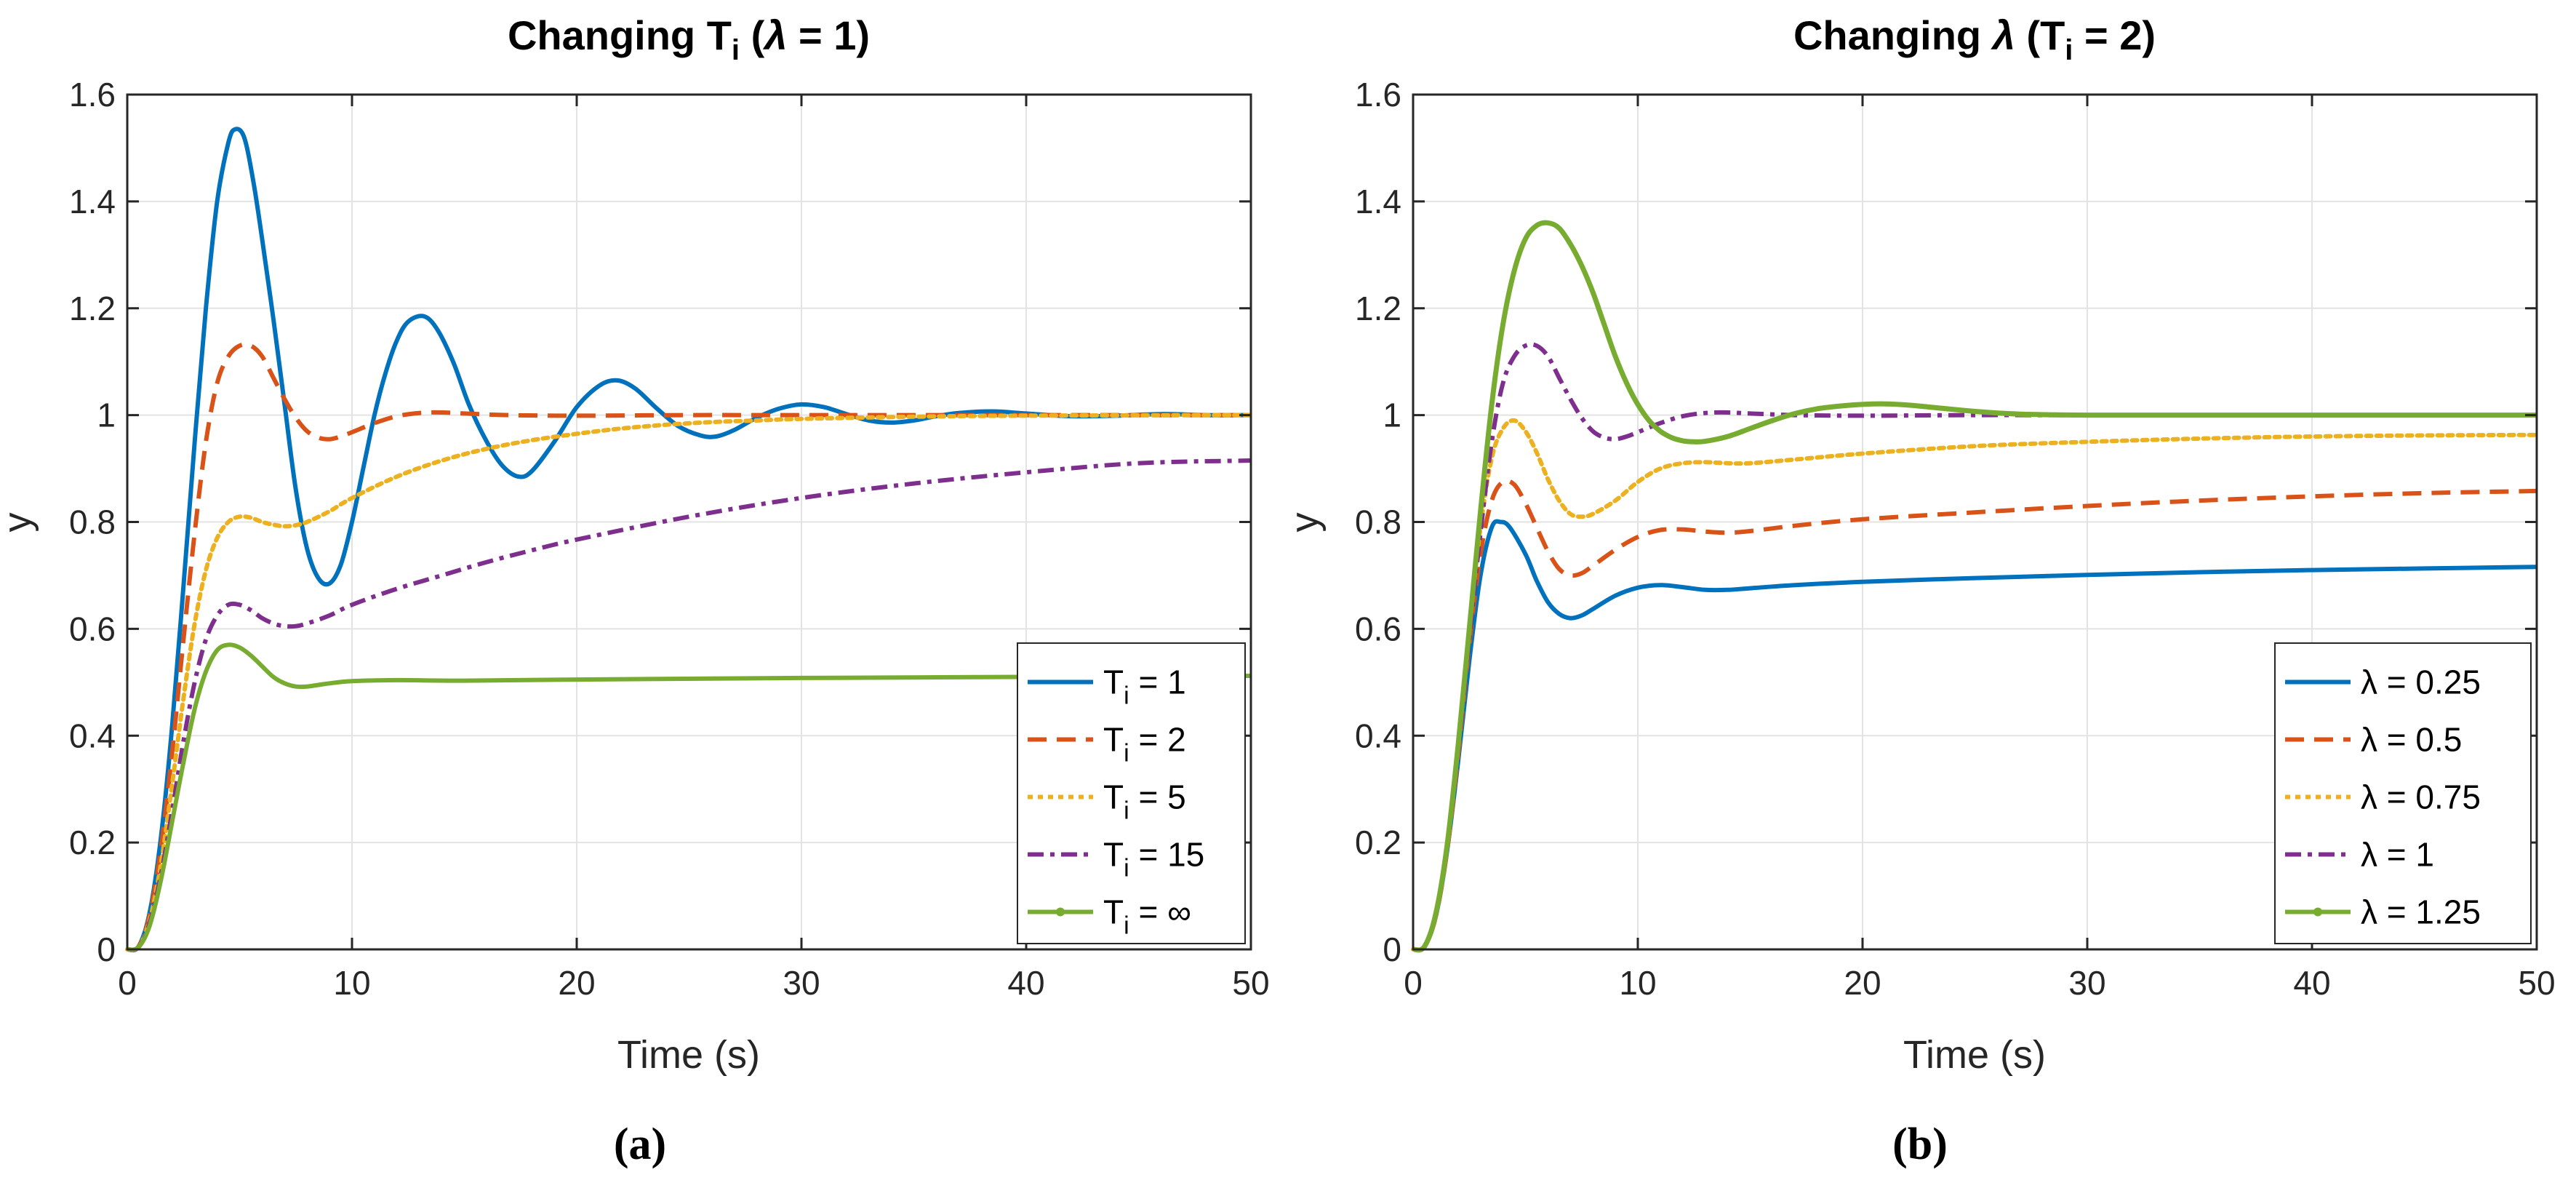  What do you see at coordinates (1974, 1055) in the screenshot?
I see `panel-b-xlabel: Time (s)` at bounding box center [1974, 1055].